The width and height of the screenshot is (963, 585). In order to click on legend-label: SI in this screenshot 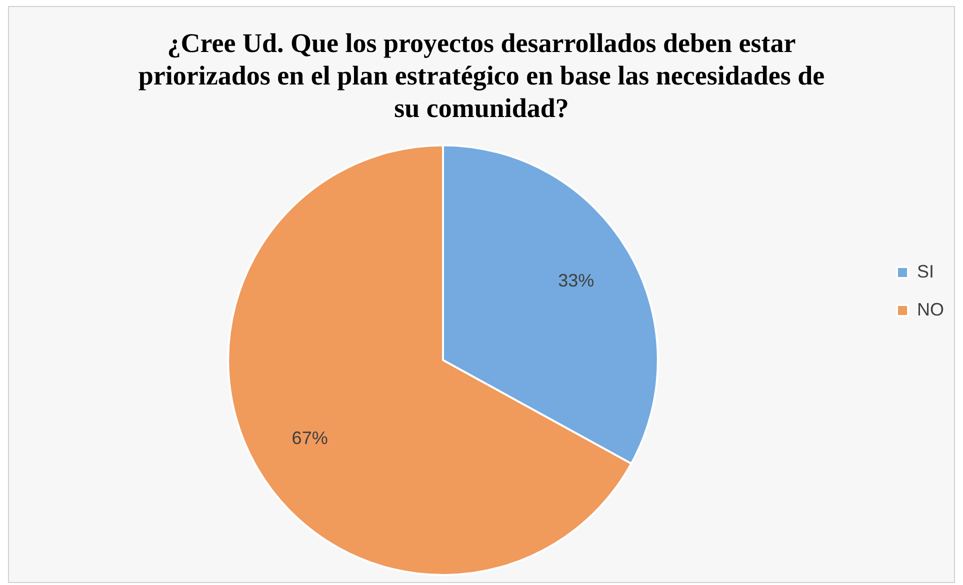, I will do `click(925, 271)`.